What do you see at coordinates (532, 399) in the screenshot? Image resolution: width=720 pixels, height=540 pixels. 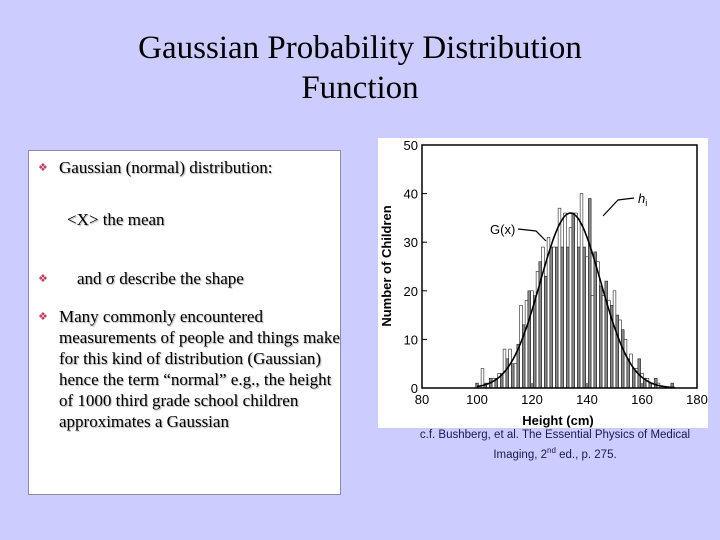 I see `x-tick-label: 120` at bounding box center [532, 399].